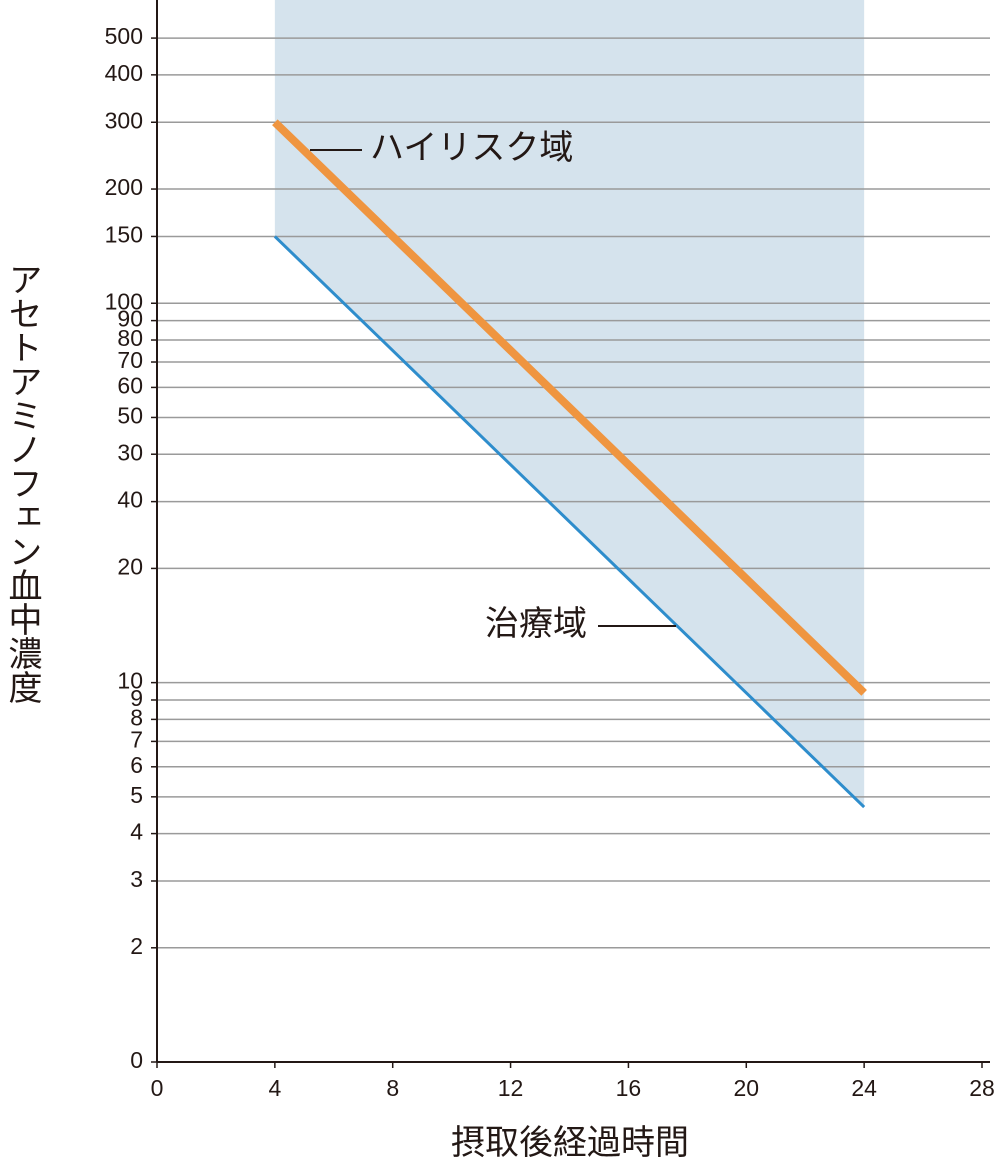 Image resolution: width=1004 pixels, height=1173 pixels. What do you see at coordinates (136, 717) in the screenshot?
I see `y-tick-label: 8` at bounding box center [136, 717].